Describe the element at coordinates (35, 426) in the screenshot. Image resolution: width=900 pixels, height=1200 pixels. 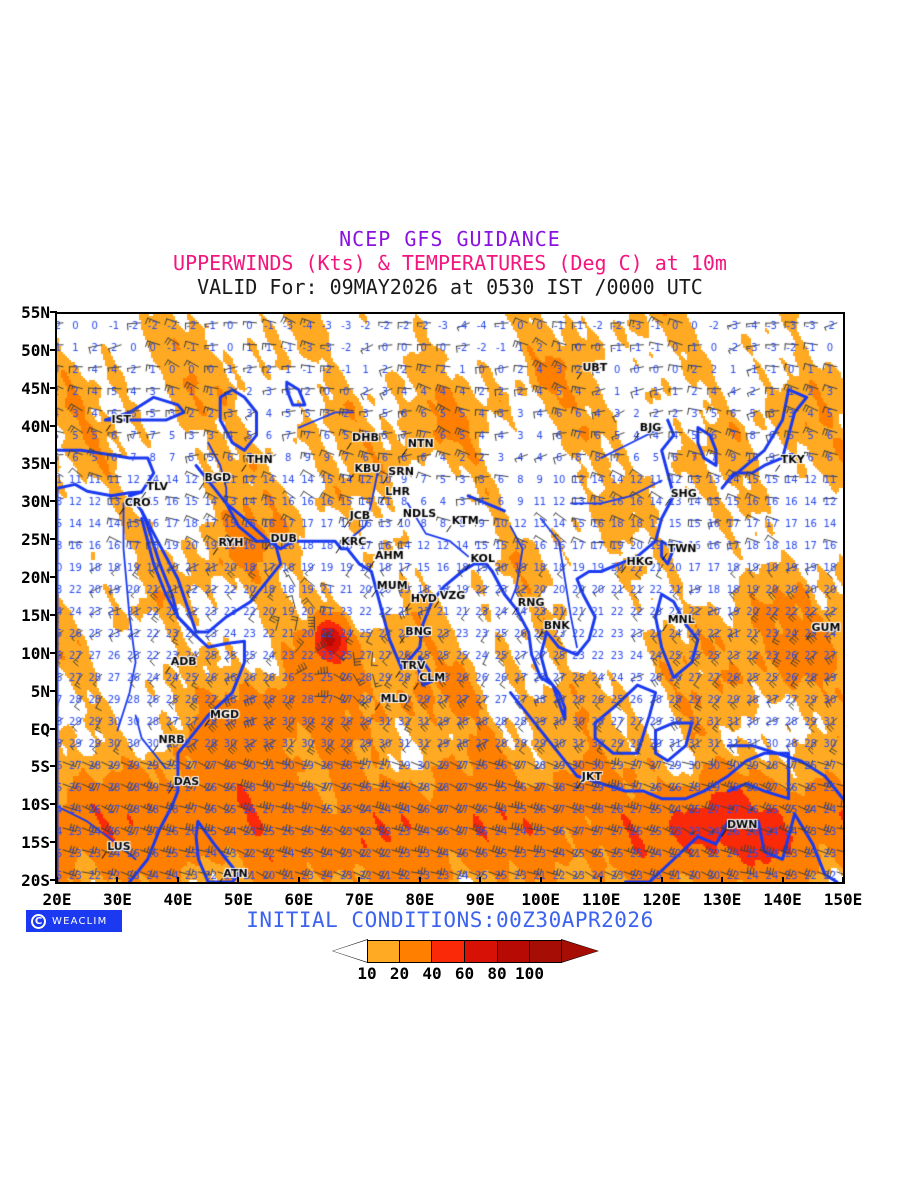
I see `latitude-tick-label: 40N` at that location.